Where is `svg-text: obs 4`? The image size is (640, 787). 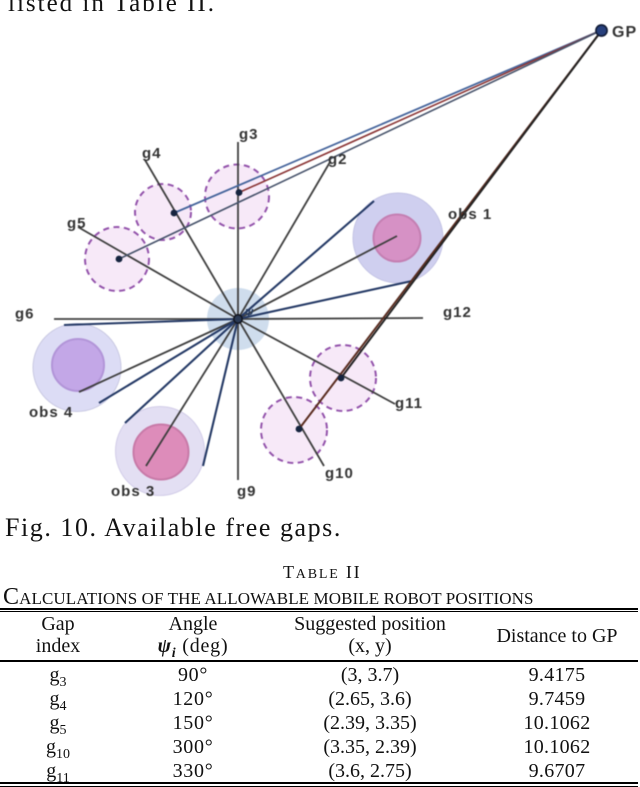
svg-text: obs 4 is located at coordinates (51, 412).